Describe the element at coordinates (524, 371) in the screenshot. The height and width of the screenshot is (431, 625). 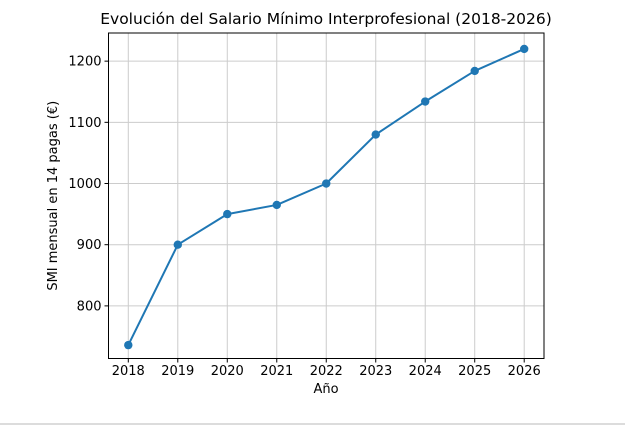
I see `x-tick-label: 2026` at that location.